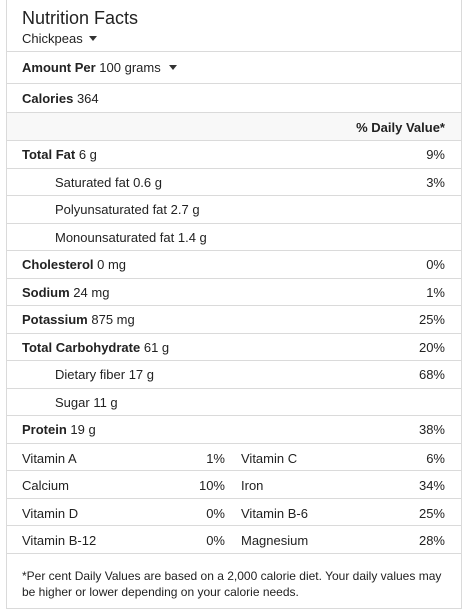 The width and height of the screenshot is (473, 609). Describe the element at coordinates (130, 67) in the screenshot. I see `serving-unit: 100 grams` at that location.